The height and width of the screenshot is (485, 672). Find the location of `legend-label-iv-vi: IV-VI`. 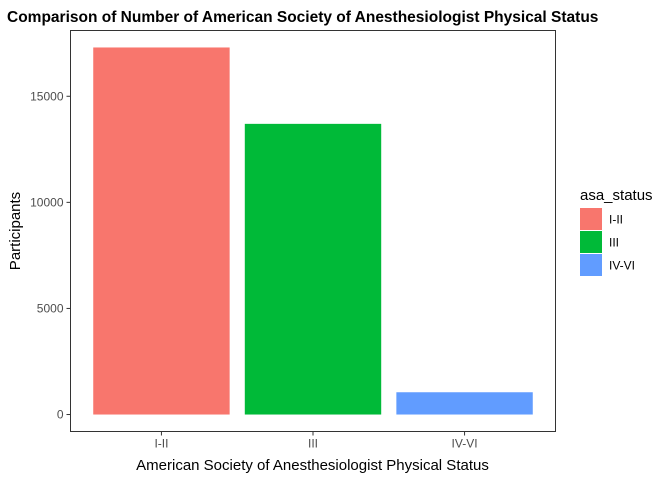

legend-label-iv-vi: IV-VI is located at coordinates (622, 266).